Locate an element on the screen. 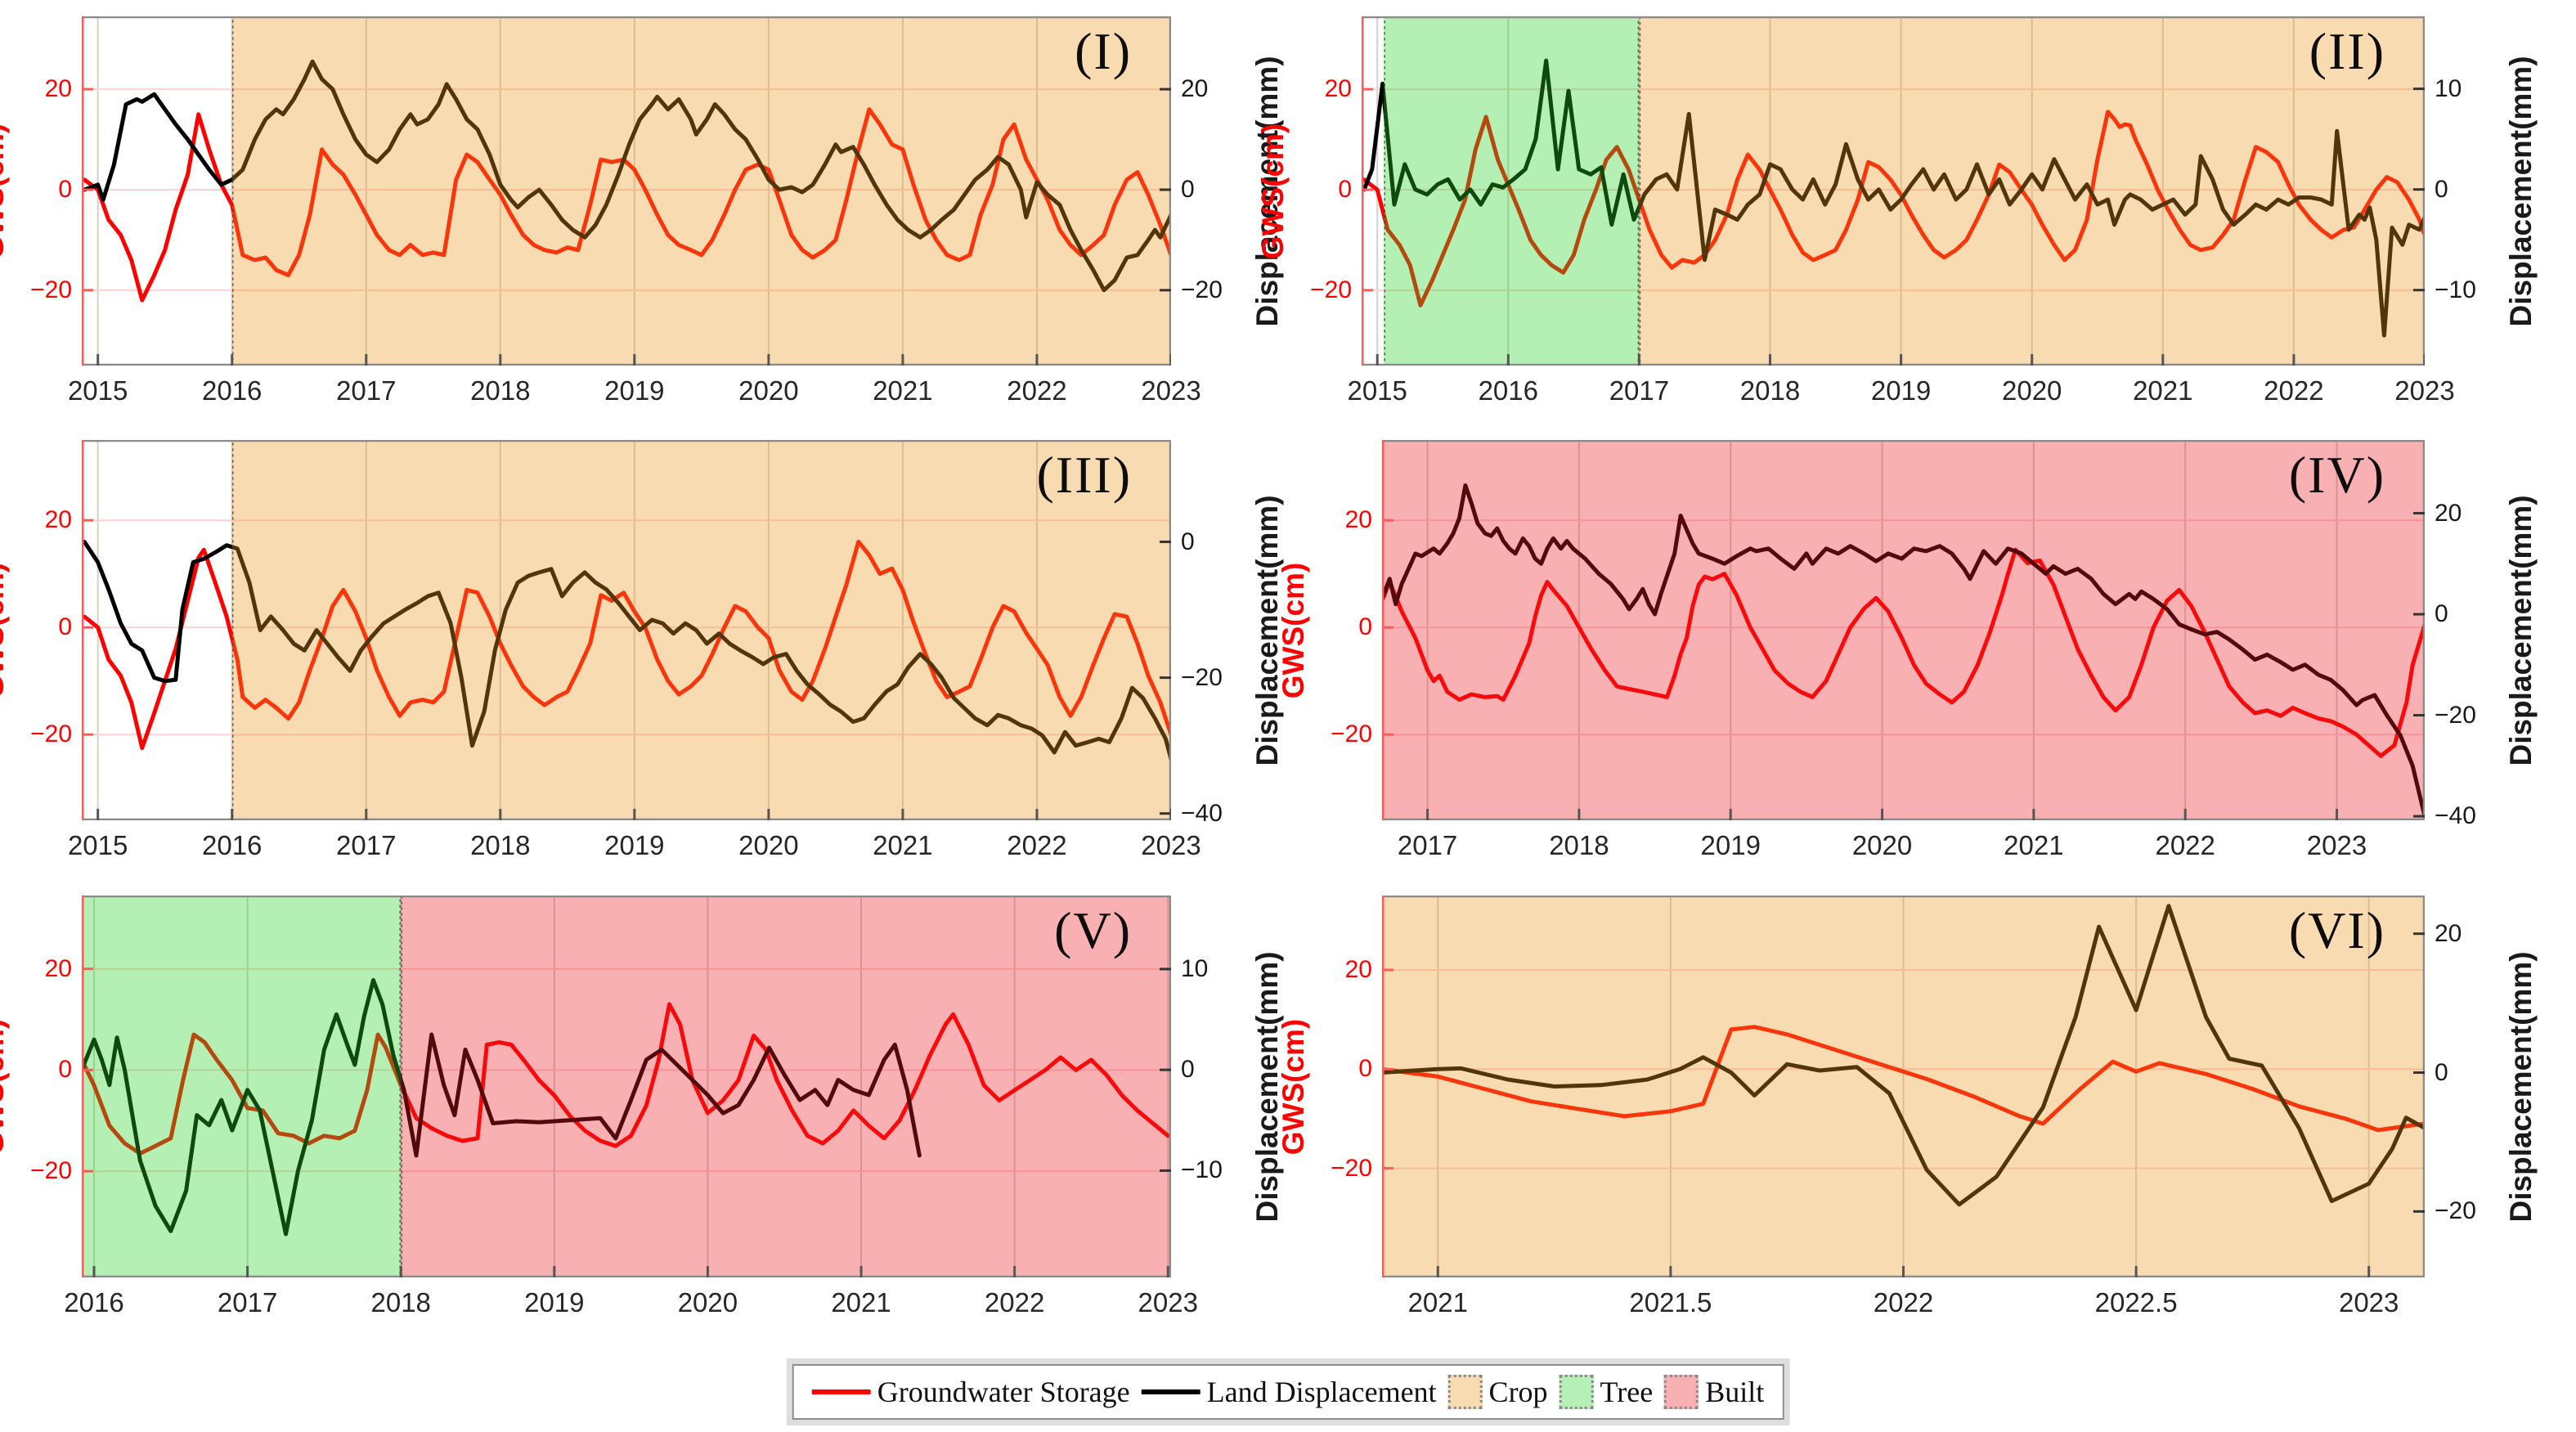 The height and width of the screenshot is (1432, 2576). panel-IV-plot is located at coordinates (1903, 630).